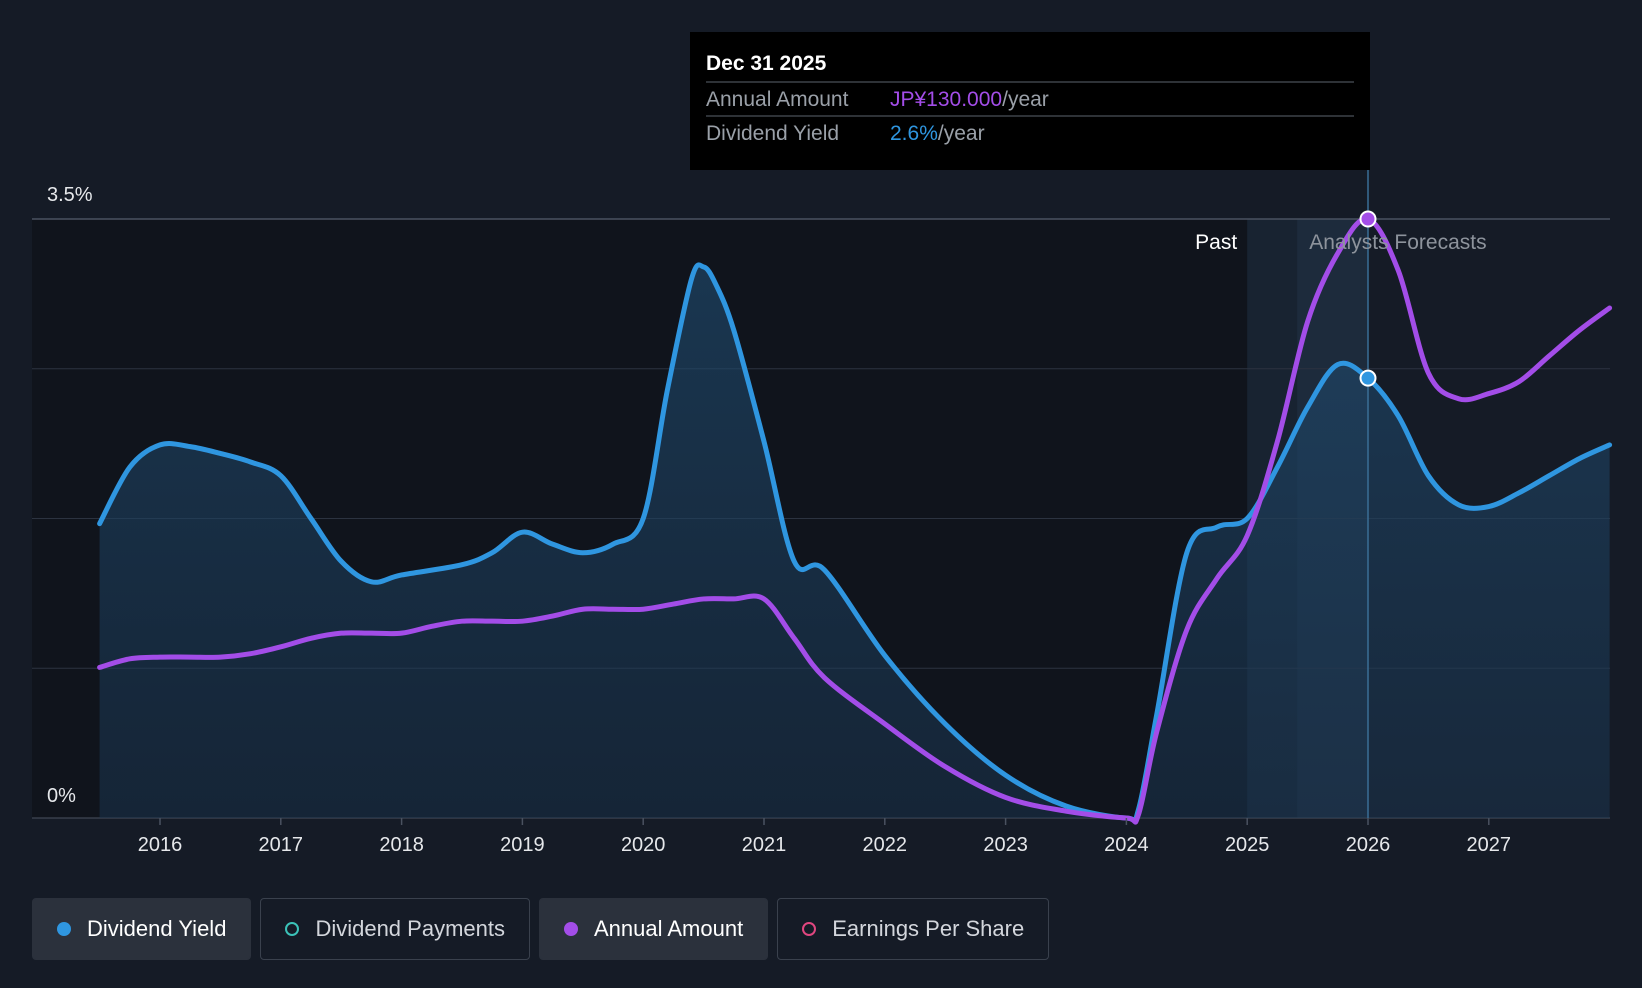 This screenshot has height=988, width=1642. Describe the element at coordinates (70, 195) in the screenshot. I see `y-tick-label: 3.5%` at that location.